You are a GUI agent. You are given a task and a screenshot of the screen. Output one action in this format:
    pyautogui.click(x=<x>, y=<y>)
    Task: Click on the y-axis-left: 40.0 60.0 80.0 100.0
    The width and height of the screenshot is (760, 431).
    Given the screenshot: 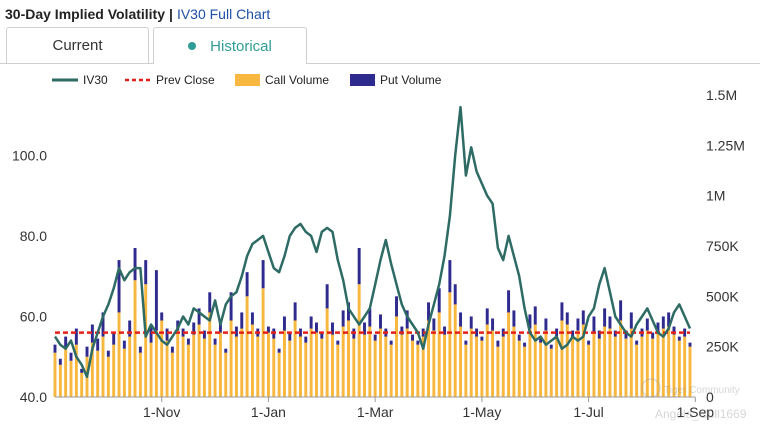 What is the action you would take?
    pyautogui.click(x=29, y=276)
    